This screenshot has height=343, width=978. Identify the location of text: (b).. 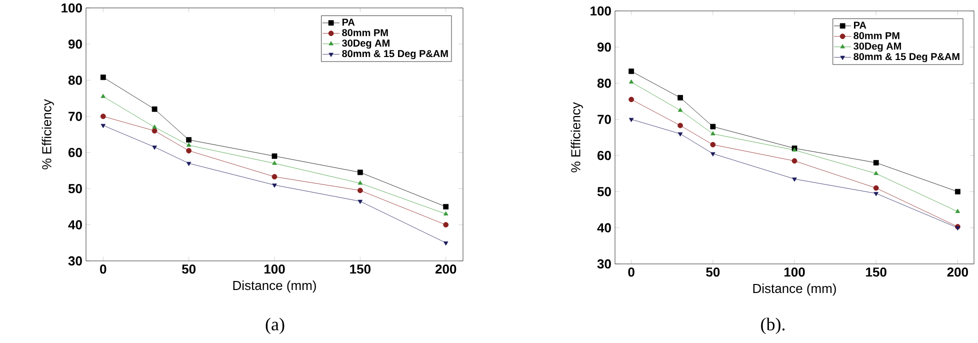
(773, 326).